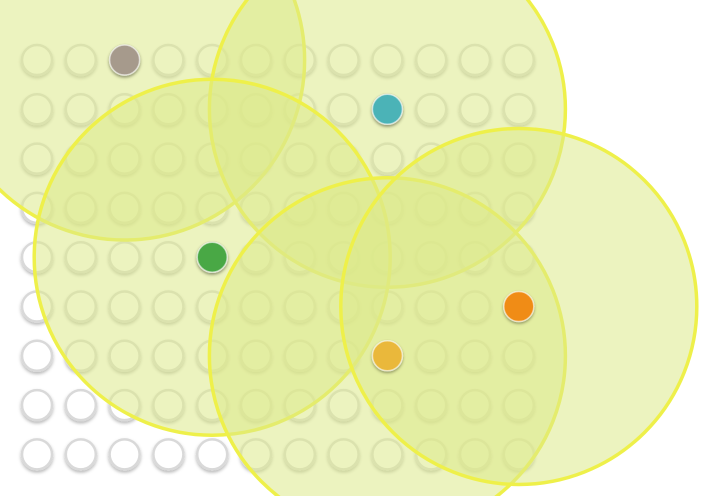 The height and width of the screenshot is (496, 710). Describe the element at coordinates (387, 356) in the screenshot. I see `yellow-marker` at that location.